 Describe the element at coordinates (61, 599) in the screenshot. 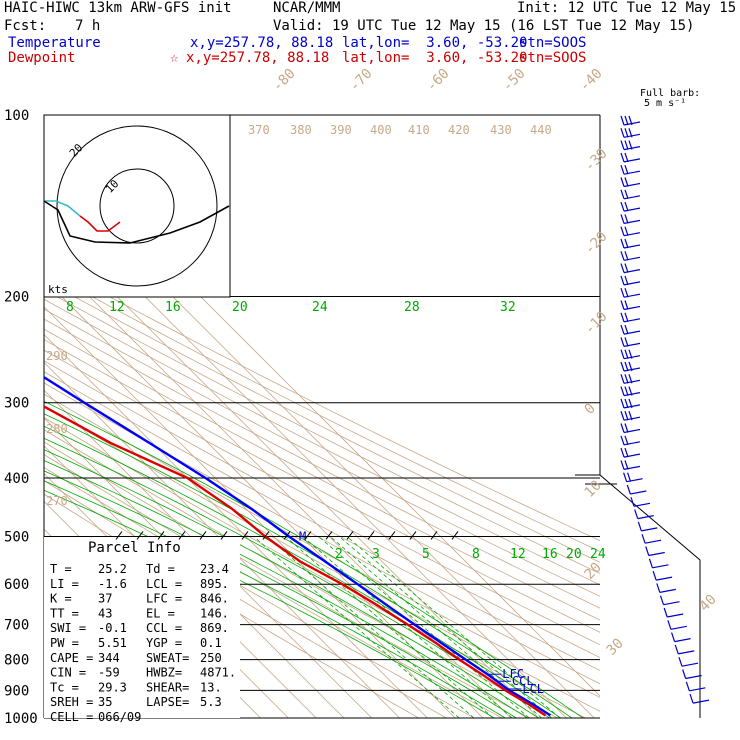

I see `parcel-info-key: K =` at that location.